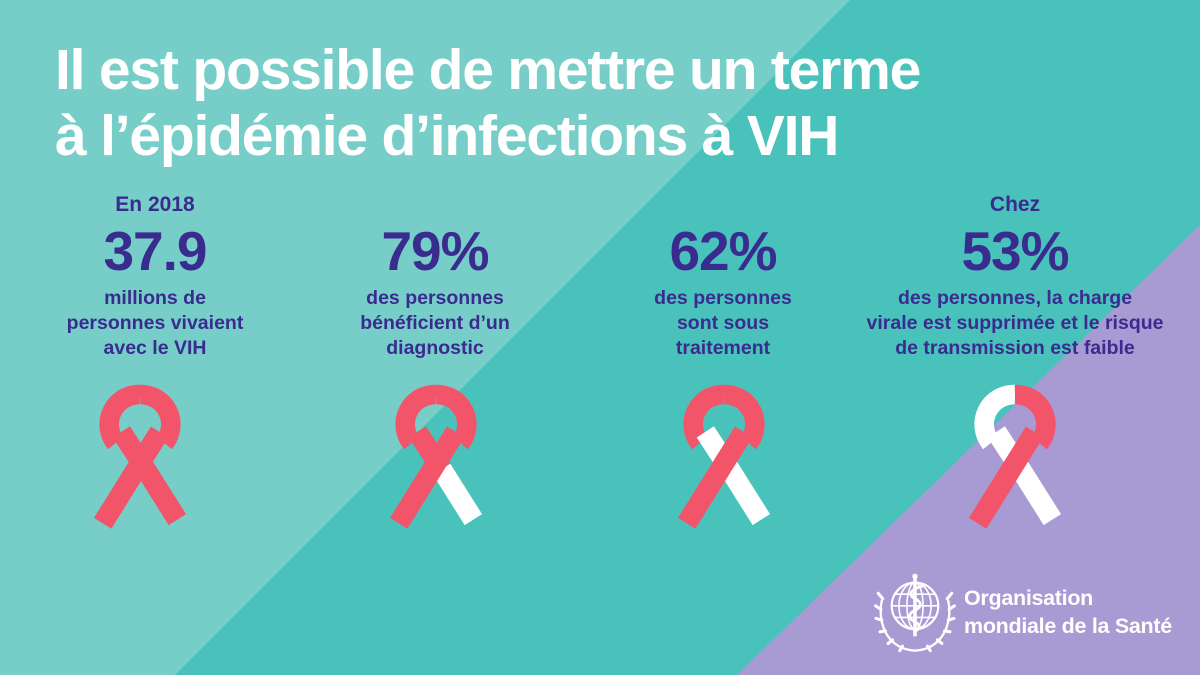 The width and height of the screenshot is (1200, 675). Describe the element at coordinates (1068, 612) in the screenshot. I see `who-wordmark: Organisation mondiale de la Santé` at that location.